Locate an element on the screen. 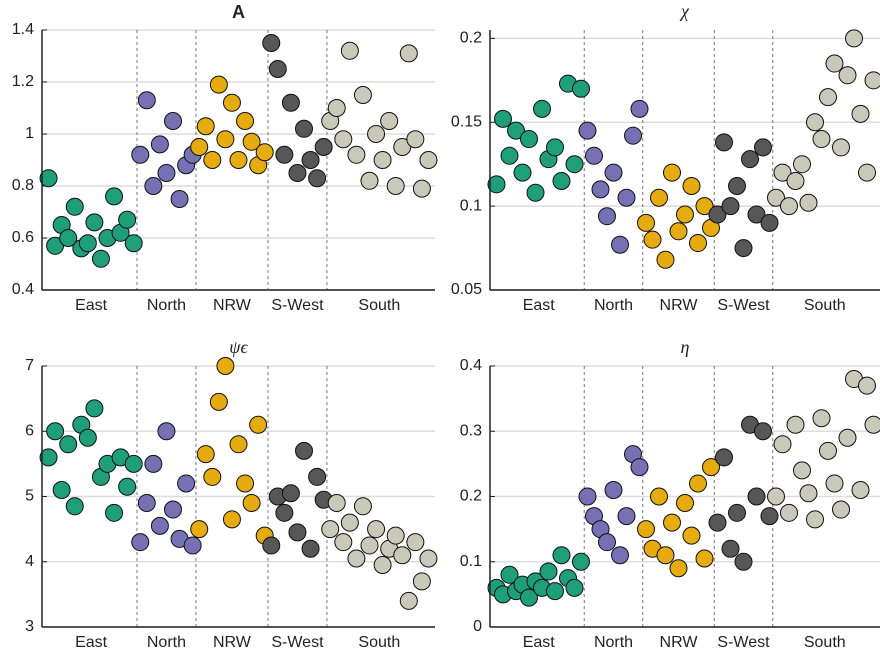 The width and height of the screenshot is (880, 655). y-tick-label: 0.2 is located at coordinates (471, 38).